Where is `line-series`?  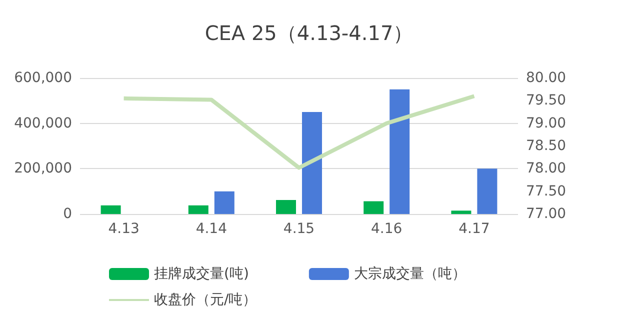
line-series is located at coordinates (299, 132).